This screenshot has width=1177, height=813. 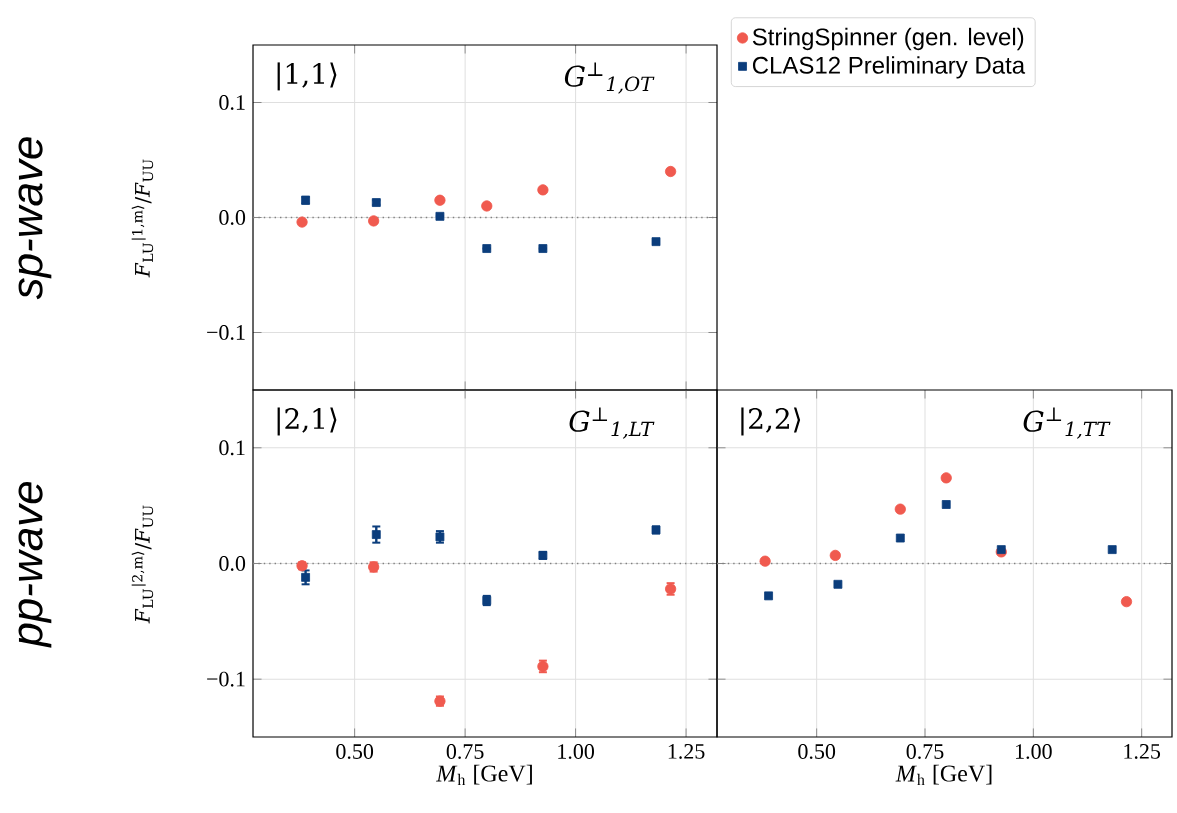 I want to click on annotation: G$^{⊥}$1,TT, so click(x=1067, y=423).